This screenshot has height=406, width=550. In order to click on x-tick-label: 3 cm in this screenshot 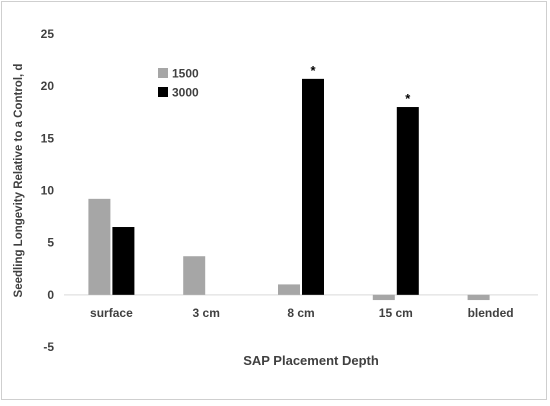, I will do `click(206, 313)`.